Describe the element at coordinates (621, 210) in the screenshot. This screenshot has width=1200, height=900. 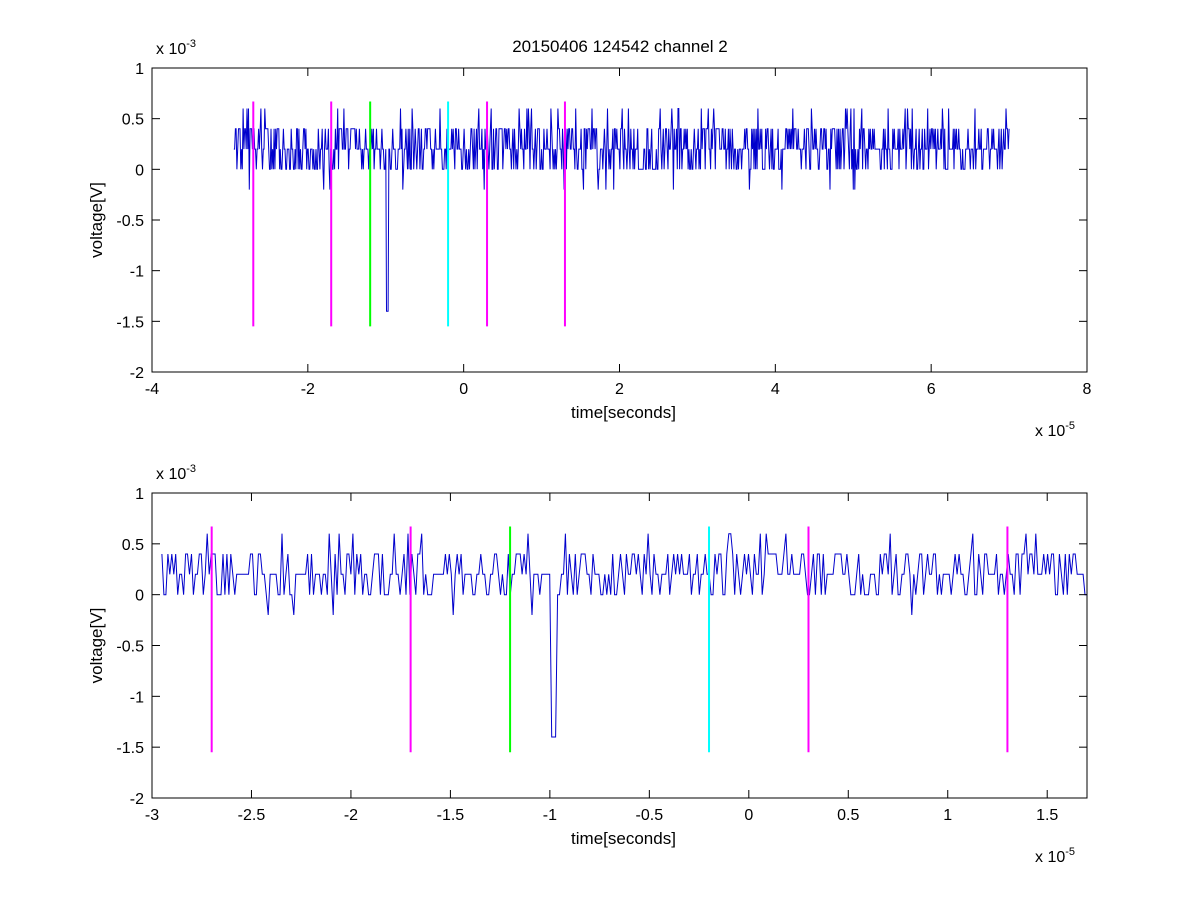
I see `signal-trace` at that location.